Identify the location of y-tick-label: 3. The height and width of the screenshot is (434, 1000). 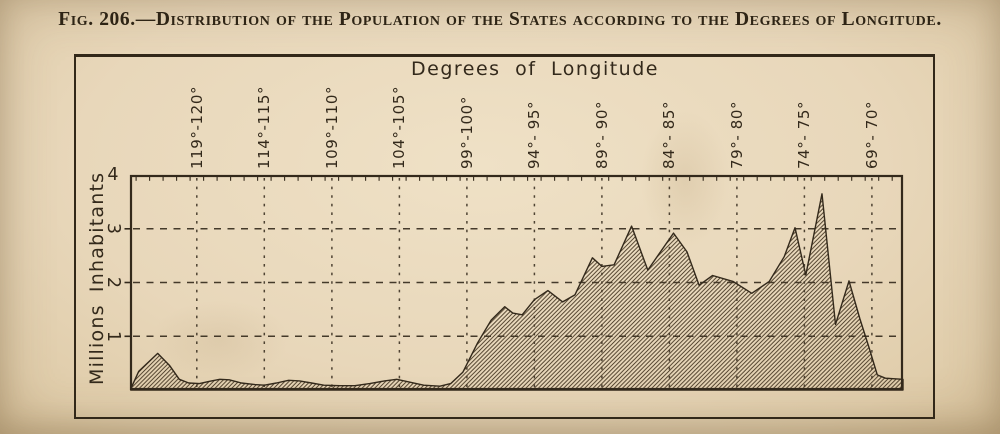
(113, 228).